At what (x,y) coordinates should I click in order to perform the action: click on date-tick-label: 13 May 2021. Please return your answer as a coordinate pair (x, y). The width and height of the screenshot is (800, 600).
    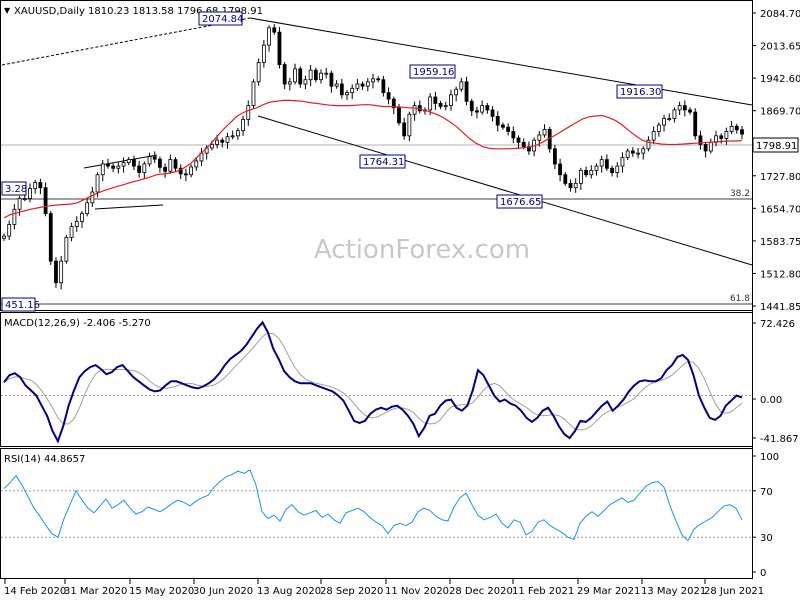
    Looking at the image, I should click on (673, 591).